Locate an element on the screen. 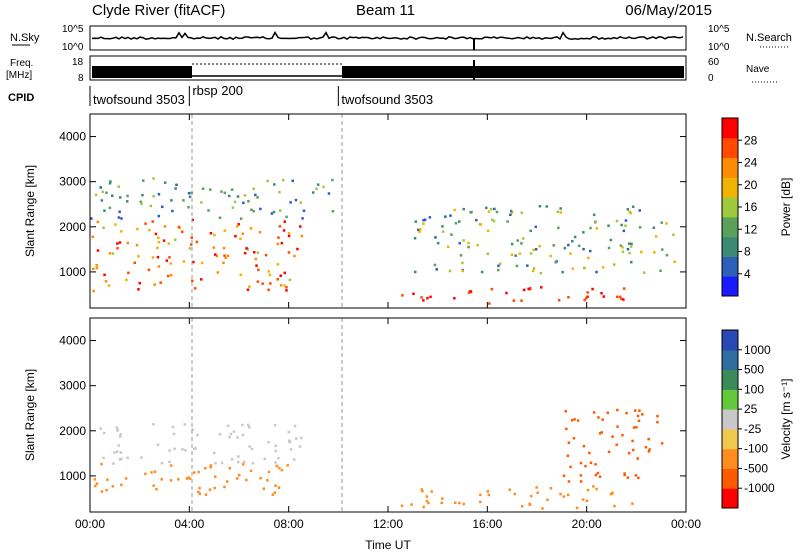 This screenshot has height=554, width=800. velocity-colorbar-label: Velocity [m s⁻¹] is located at coordinates (786, 418).